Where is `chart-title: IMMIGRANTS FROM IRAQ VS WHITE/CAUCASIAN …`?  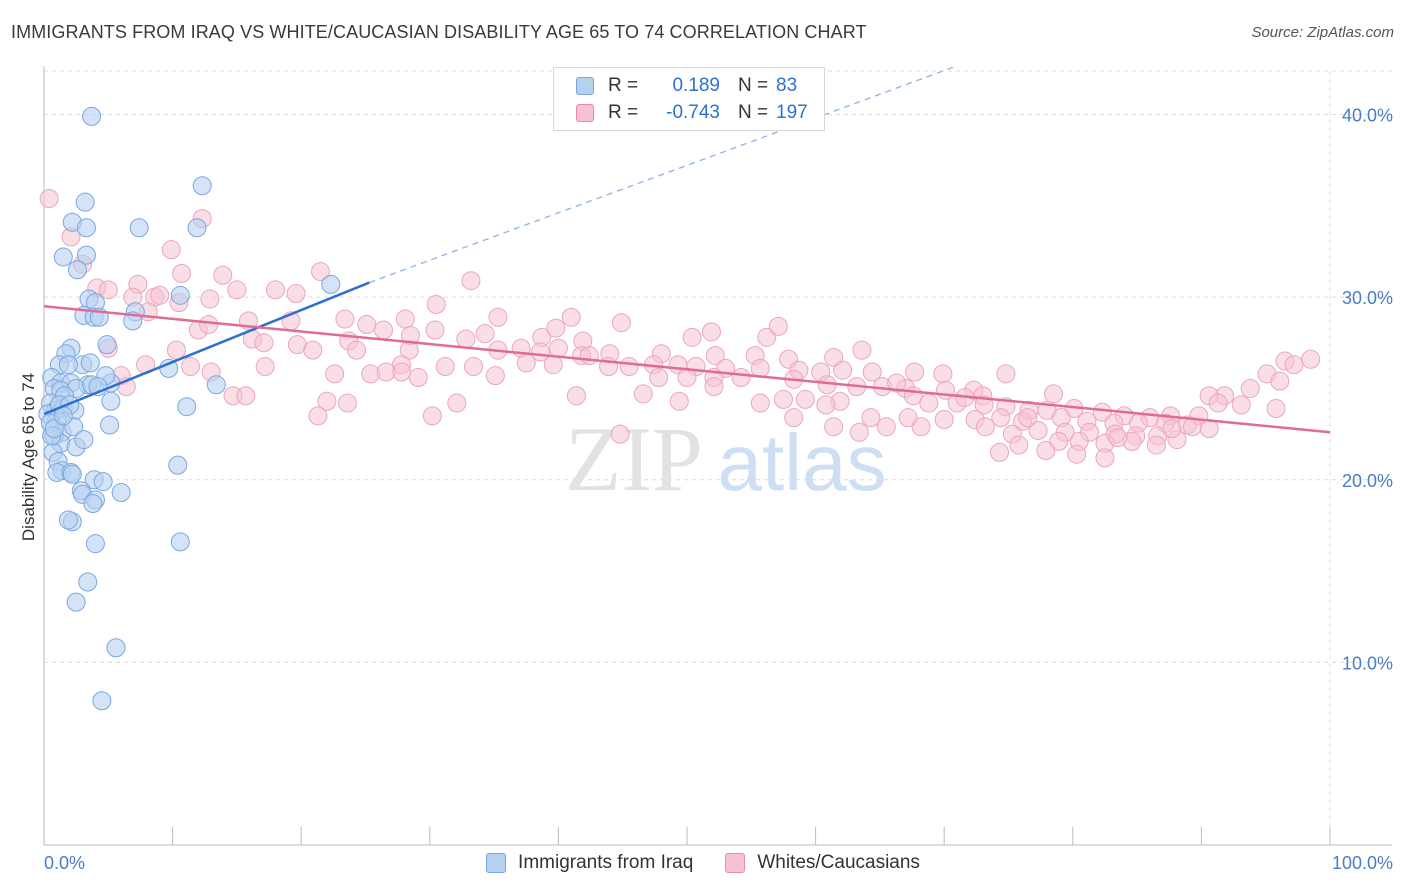 chart-title: IMMIGRANTS FROM IRAQ VS WHITE/CAUCASIAN … is located at coordinates (439, 32).